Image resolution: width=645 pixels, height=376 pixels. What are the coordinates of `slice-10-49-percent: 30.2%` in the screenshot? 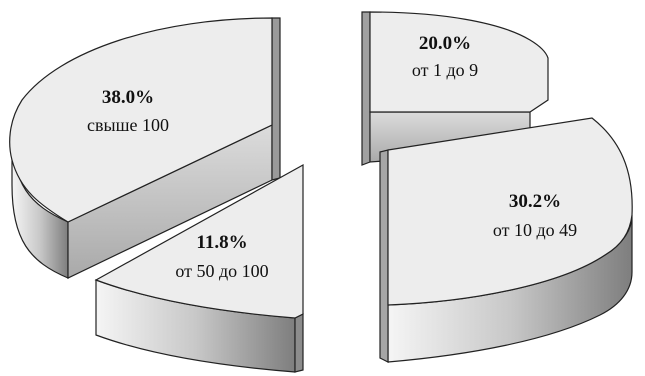 It's located at (535, 201).